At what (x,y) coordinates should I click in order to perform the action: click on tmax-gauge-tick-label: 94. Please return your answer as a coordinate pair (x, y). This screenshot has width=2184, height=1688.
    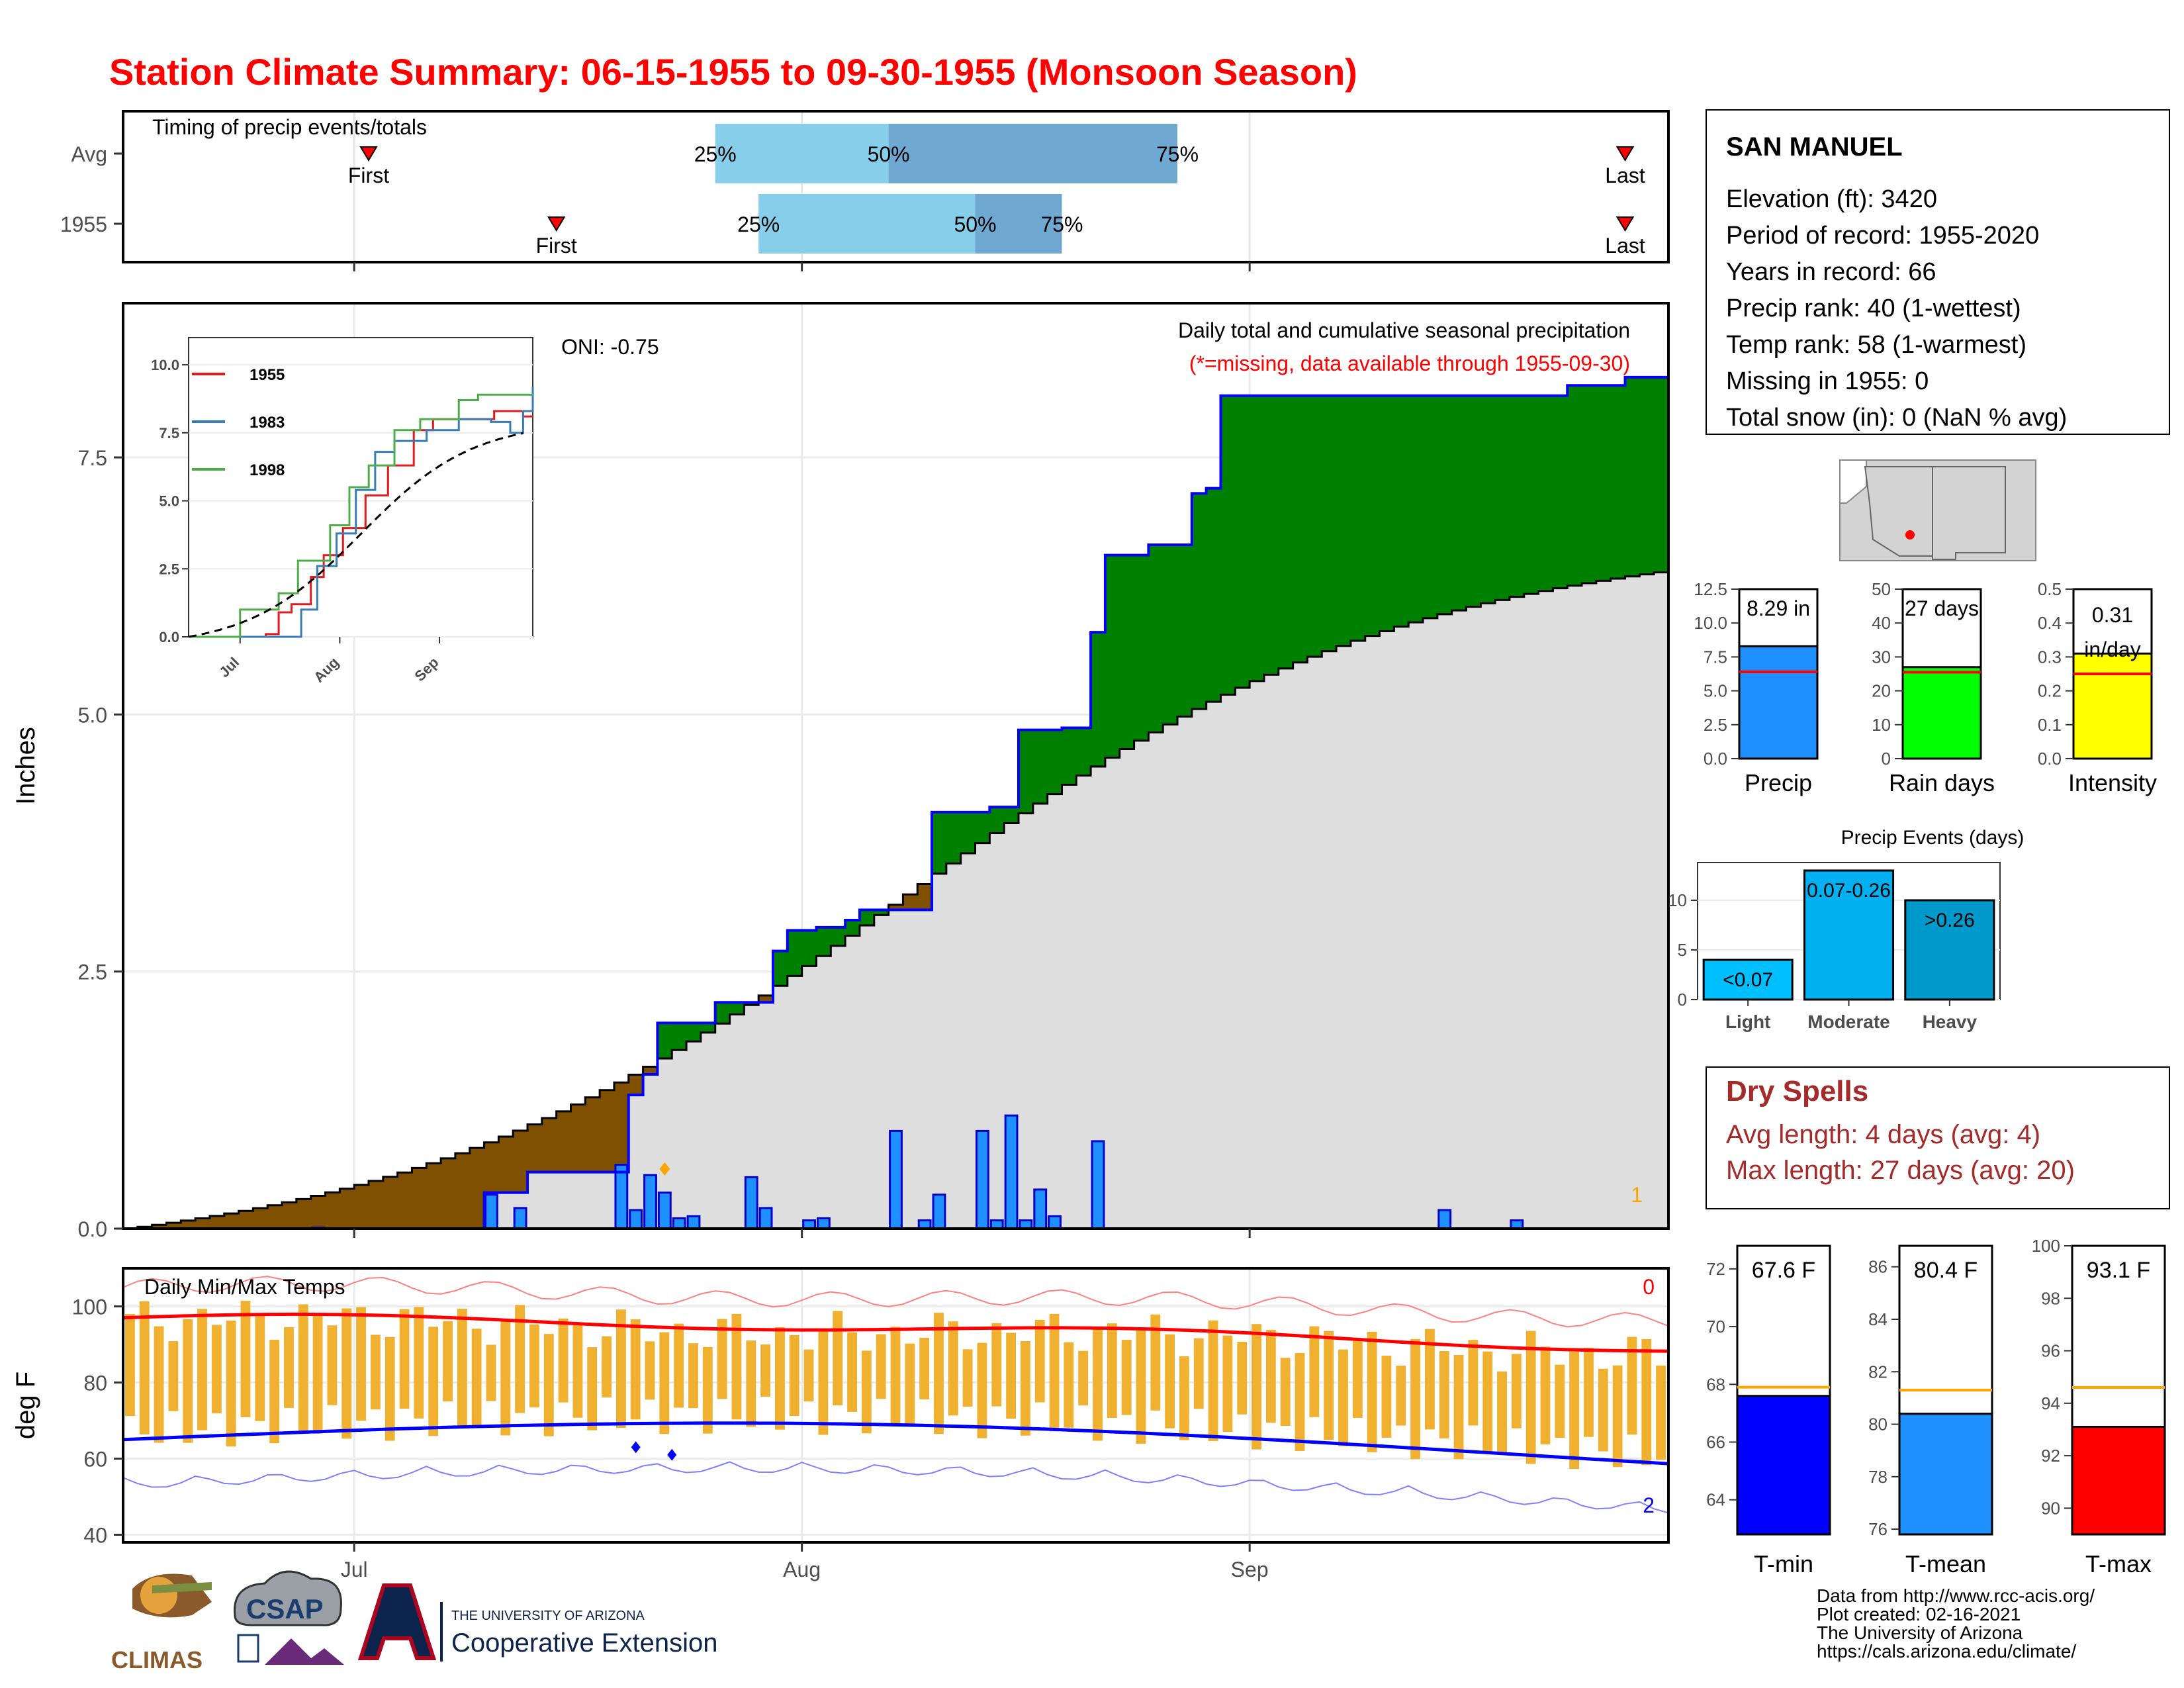
    Looking at the image, I should click on (2050, 1403).